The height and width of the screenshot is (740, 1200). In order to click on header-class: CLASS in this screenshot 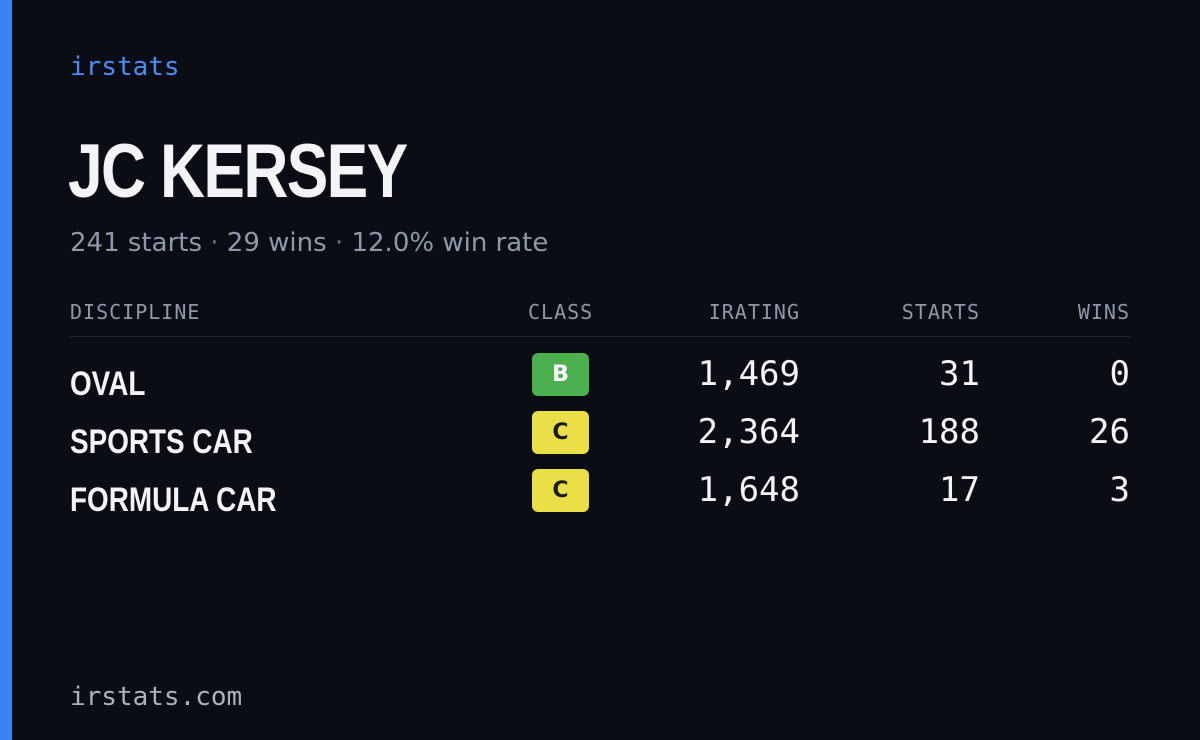, I will do `click(561, 312)`.